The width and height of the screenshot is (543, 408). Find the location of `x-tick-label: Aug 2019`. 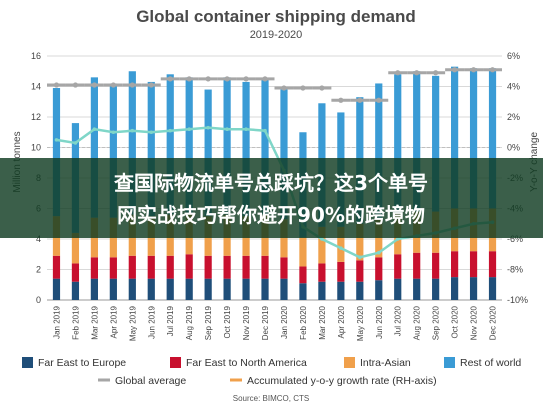

x-tick-label: Aug 2019 is located at coordinates (189, 322).